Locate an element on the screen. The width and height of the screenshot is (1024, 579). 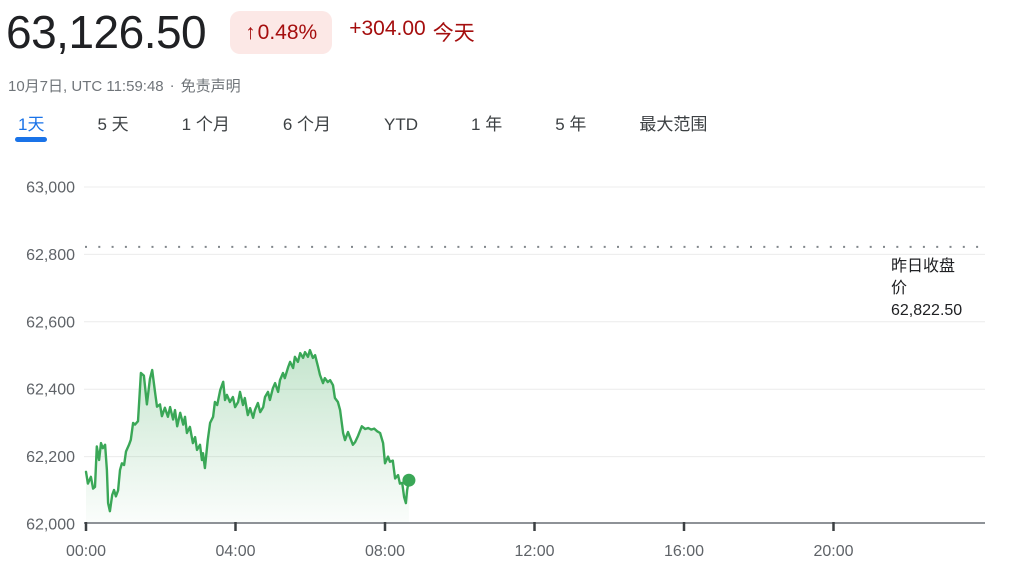
tab-6m: 6 个月 is located at coordinates (307, 124).